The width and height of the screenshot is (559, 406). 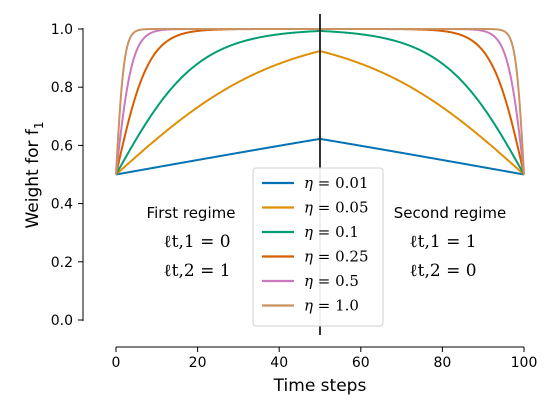 I want to click on y-tick-label: 0.8, so click(x=62, y=88).